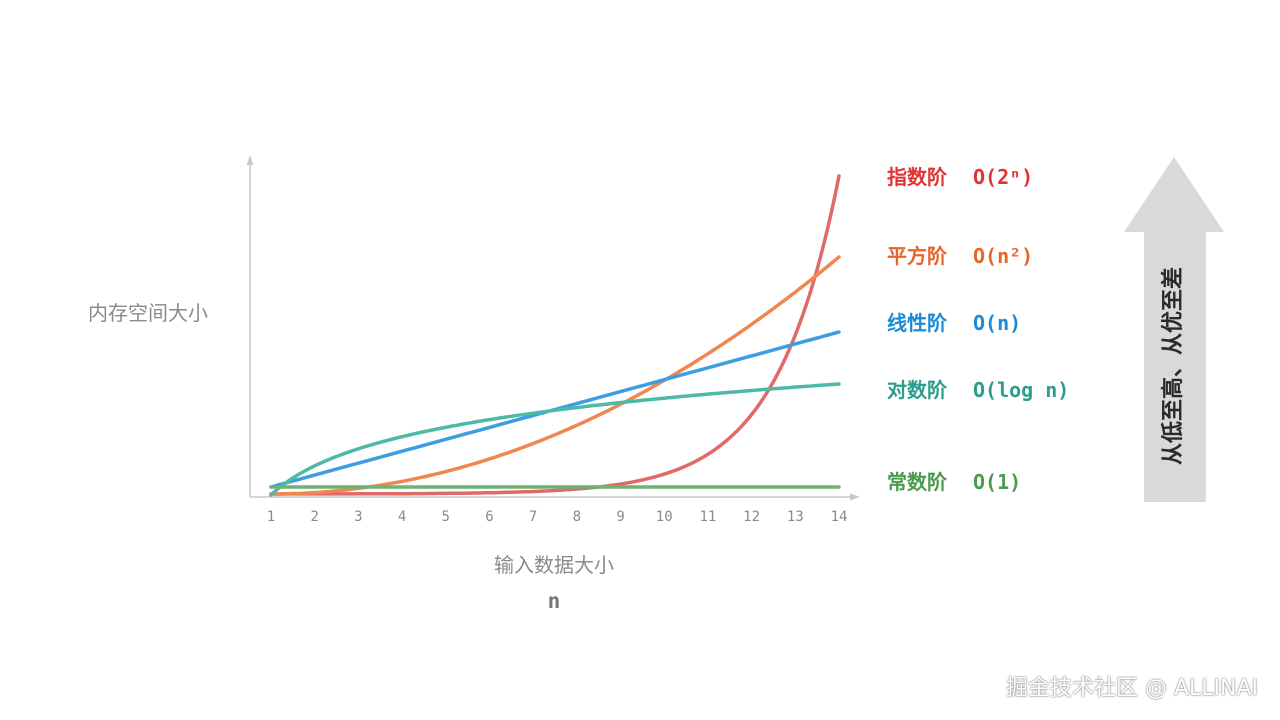  Describe the element at coordinates (664, 517) in the screenshot. I see `x-tick-label: 10` at that location.